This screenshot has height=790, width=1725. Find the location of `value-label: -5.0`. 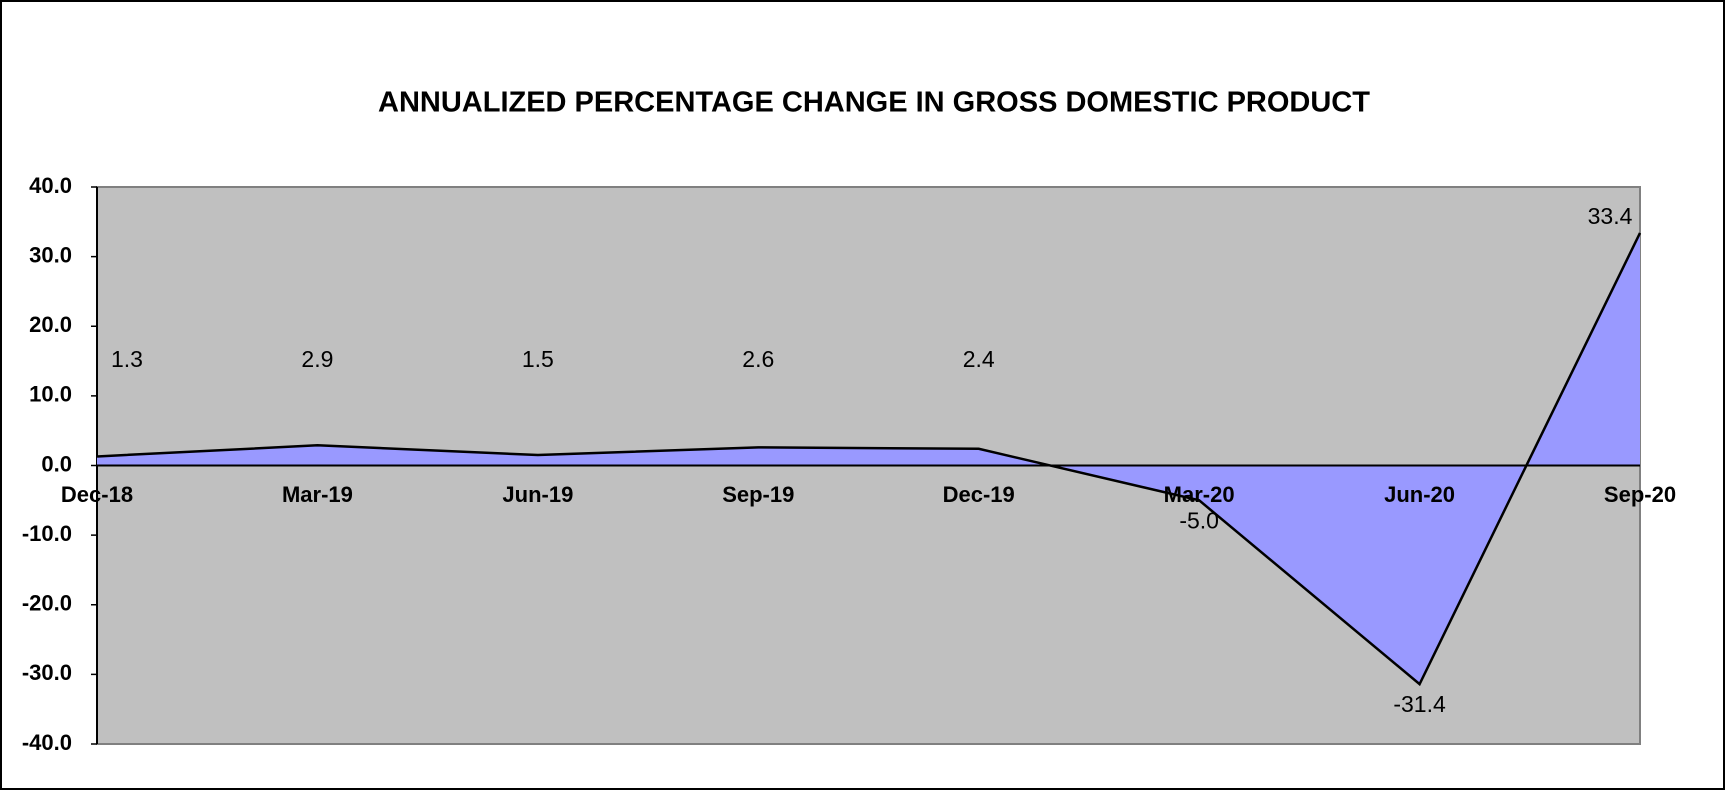

value-label: -5.0 is located at coordinates (1199, 520).